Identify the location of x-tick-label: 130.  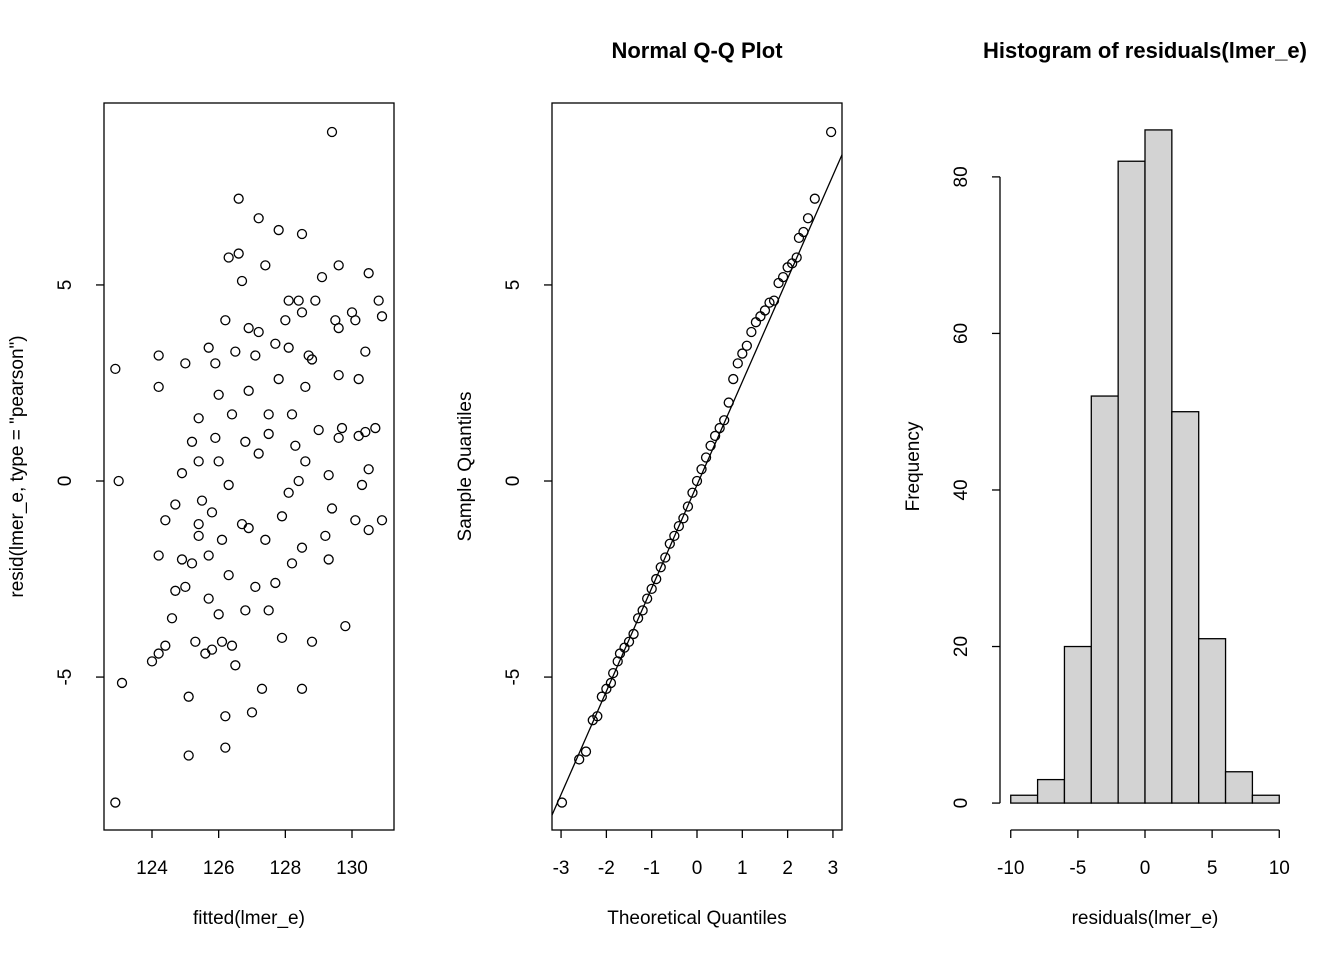
(352, 868).